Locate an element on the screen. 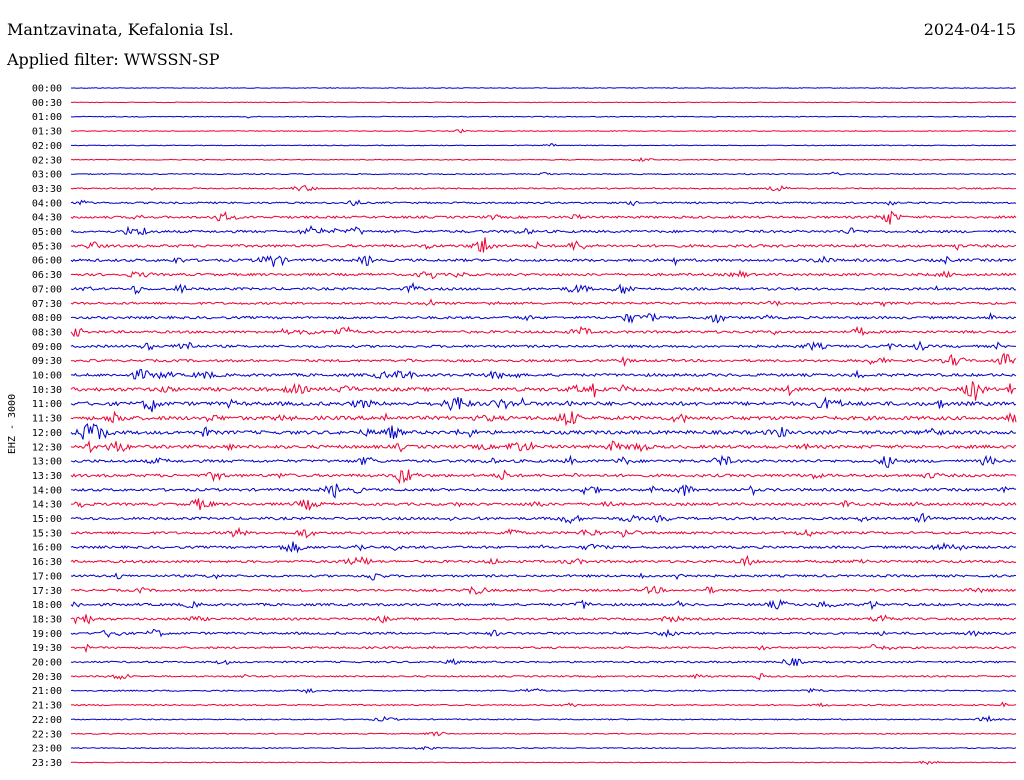 Image resolution: width=1024 pixels, height=780 pixels. row-time-label: 08:00 is located at coordinates (47, 318).